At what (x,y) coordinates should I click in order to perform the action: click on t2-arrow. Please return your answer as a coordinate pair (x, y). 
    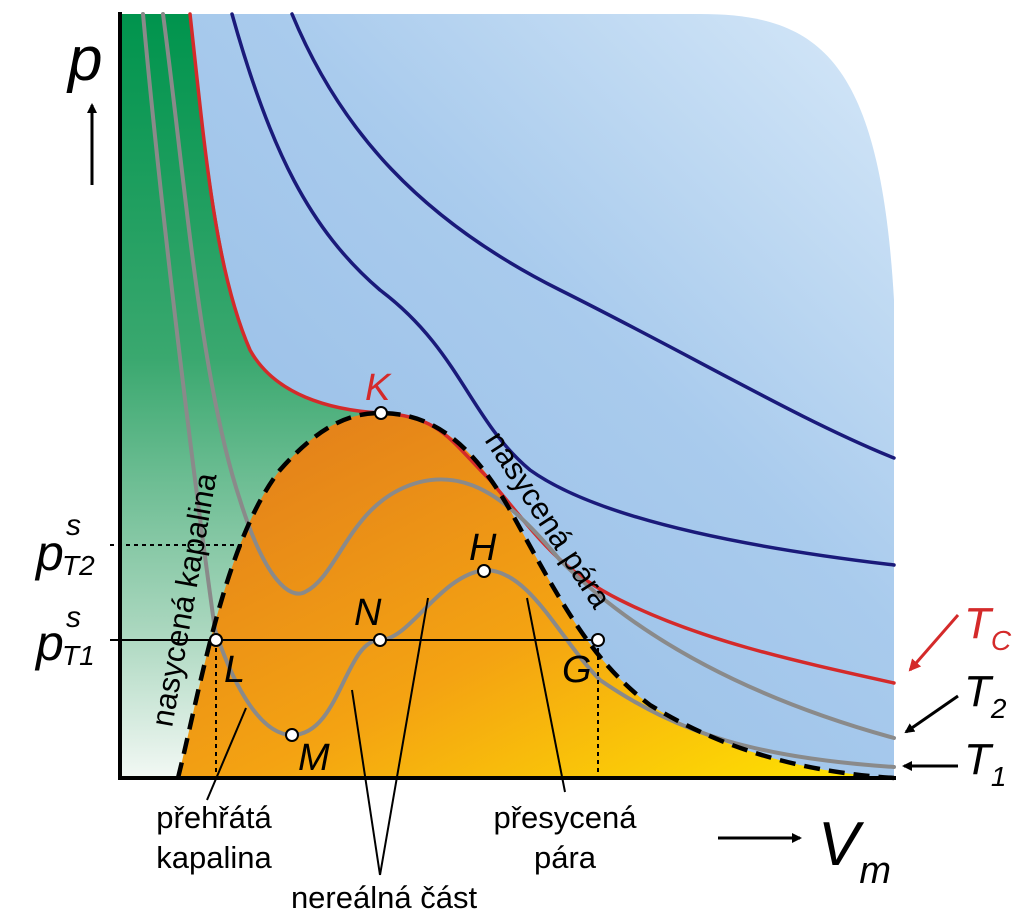
    Looking at the image, I should click on (931, 714).